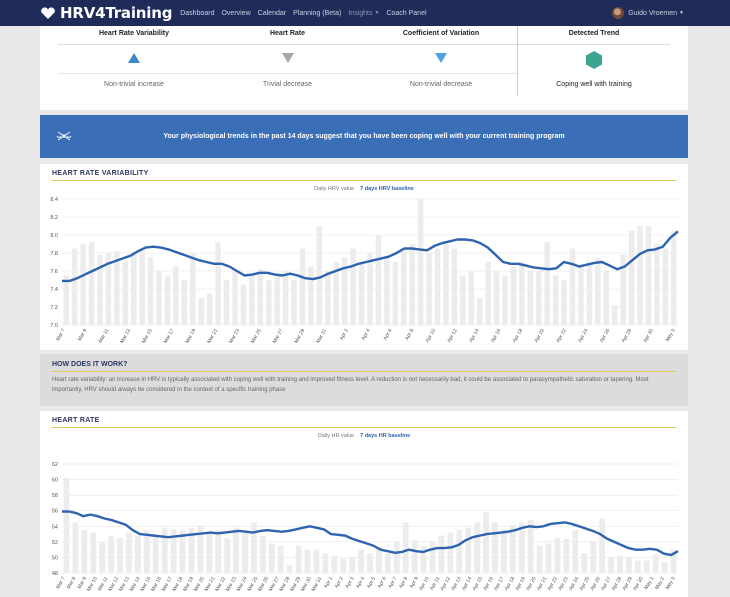  What do you see at coordinates (441, 58) in the screenshot?
I see `triangle-down-icon` at bounding box center [441, 58].